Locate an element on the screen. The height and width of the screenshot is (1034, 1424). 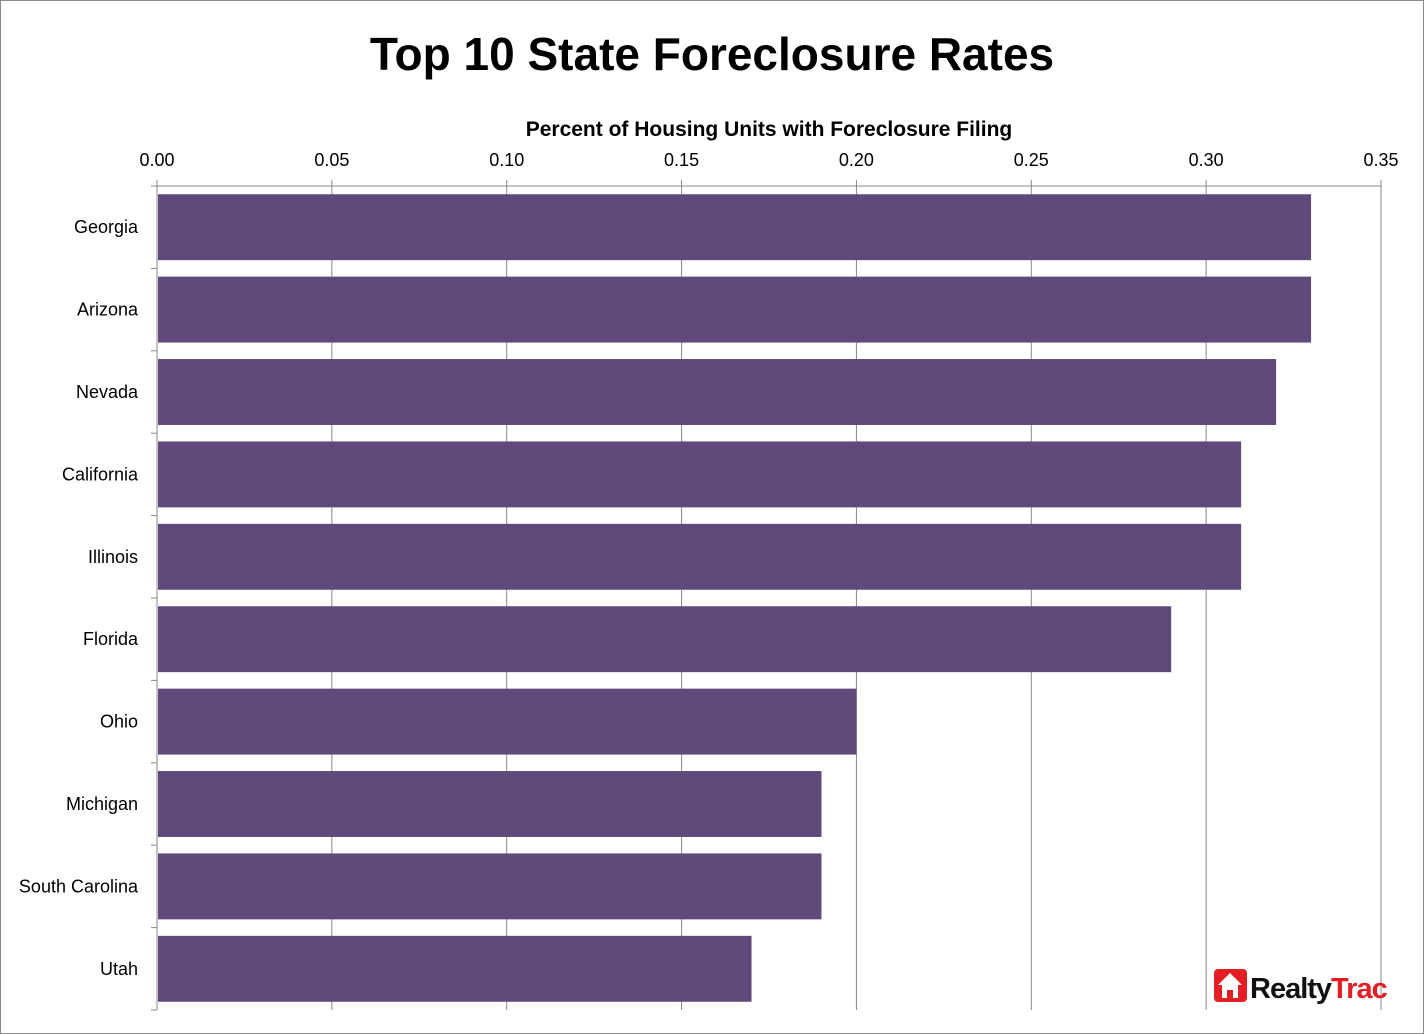
x-tick-label: 0.35 is located at coordinates (1380, 160).